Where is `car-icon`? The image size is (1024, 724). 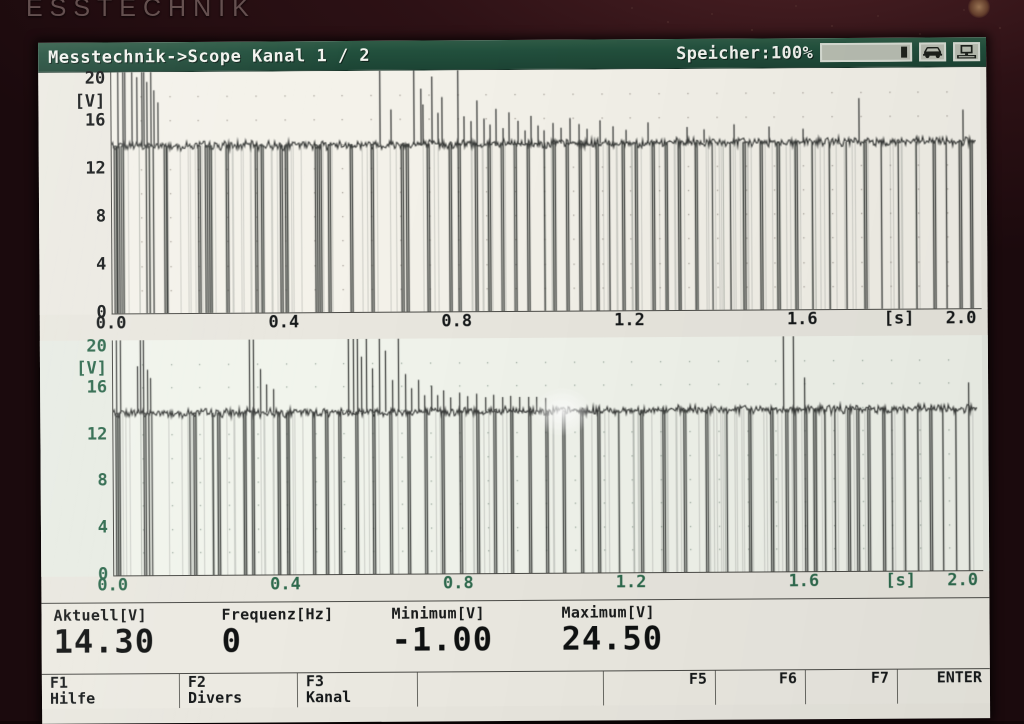
car-icon is located at coordinates (932, 51).